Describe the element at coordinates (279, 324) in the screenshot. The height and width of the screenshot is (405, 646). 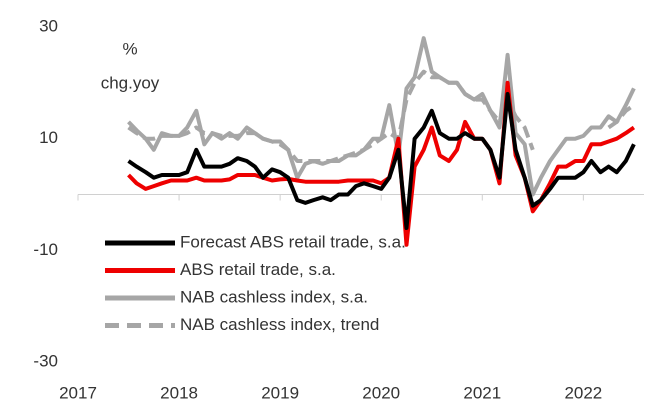
I see `legend-label: NAB cashless index, trend` at that location.